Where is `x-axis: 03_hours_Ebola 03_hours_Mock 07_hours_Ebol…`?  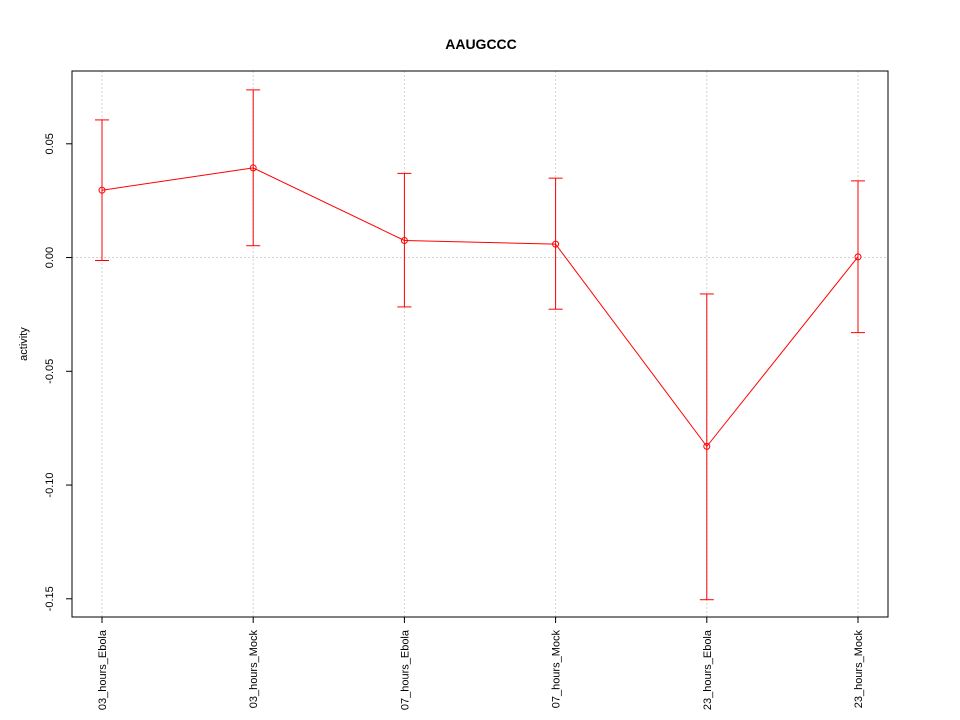
x-axis: 03_hours_Ebola 03_hours_Mock 07_hours_Ebol… is located at coordinates (481, 663).